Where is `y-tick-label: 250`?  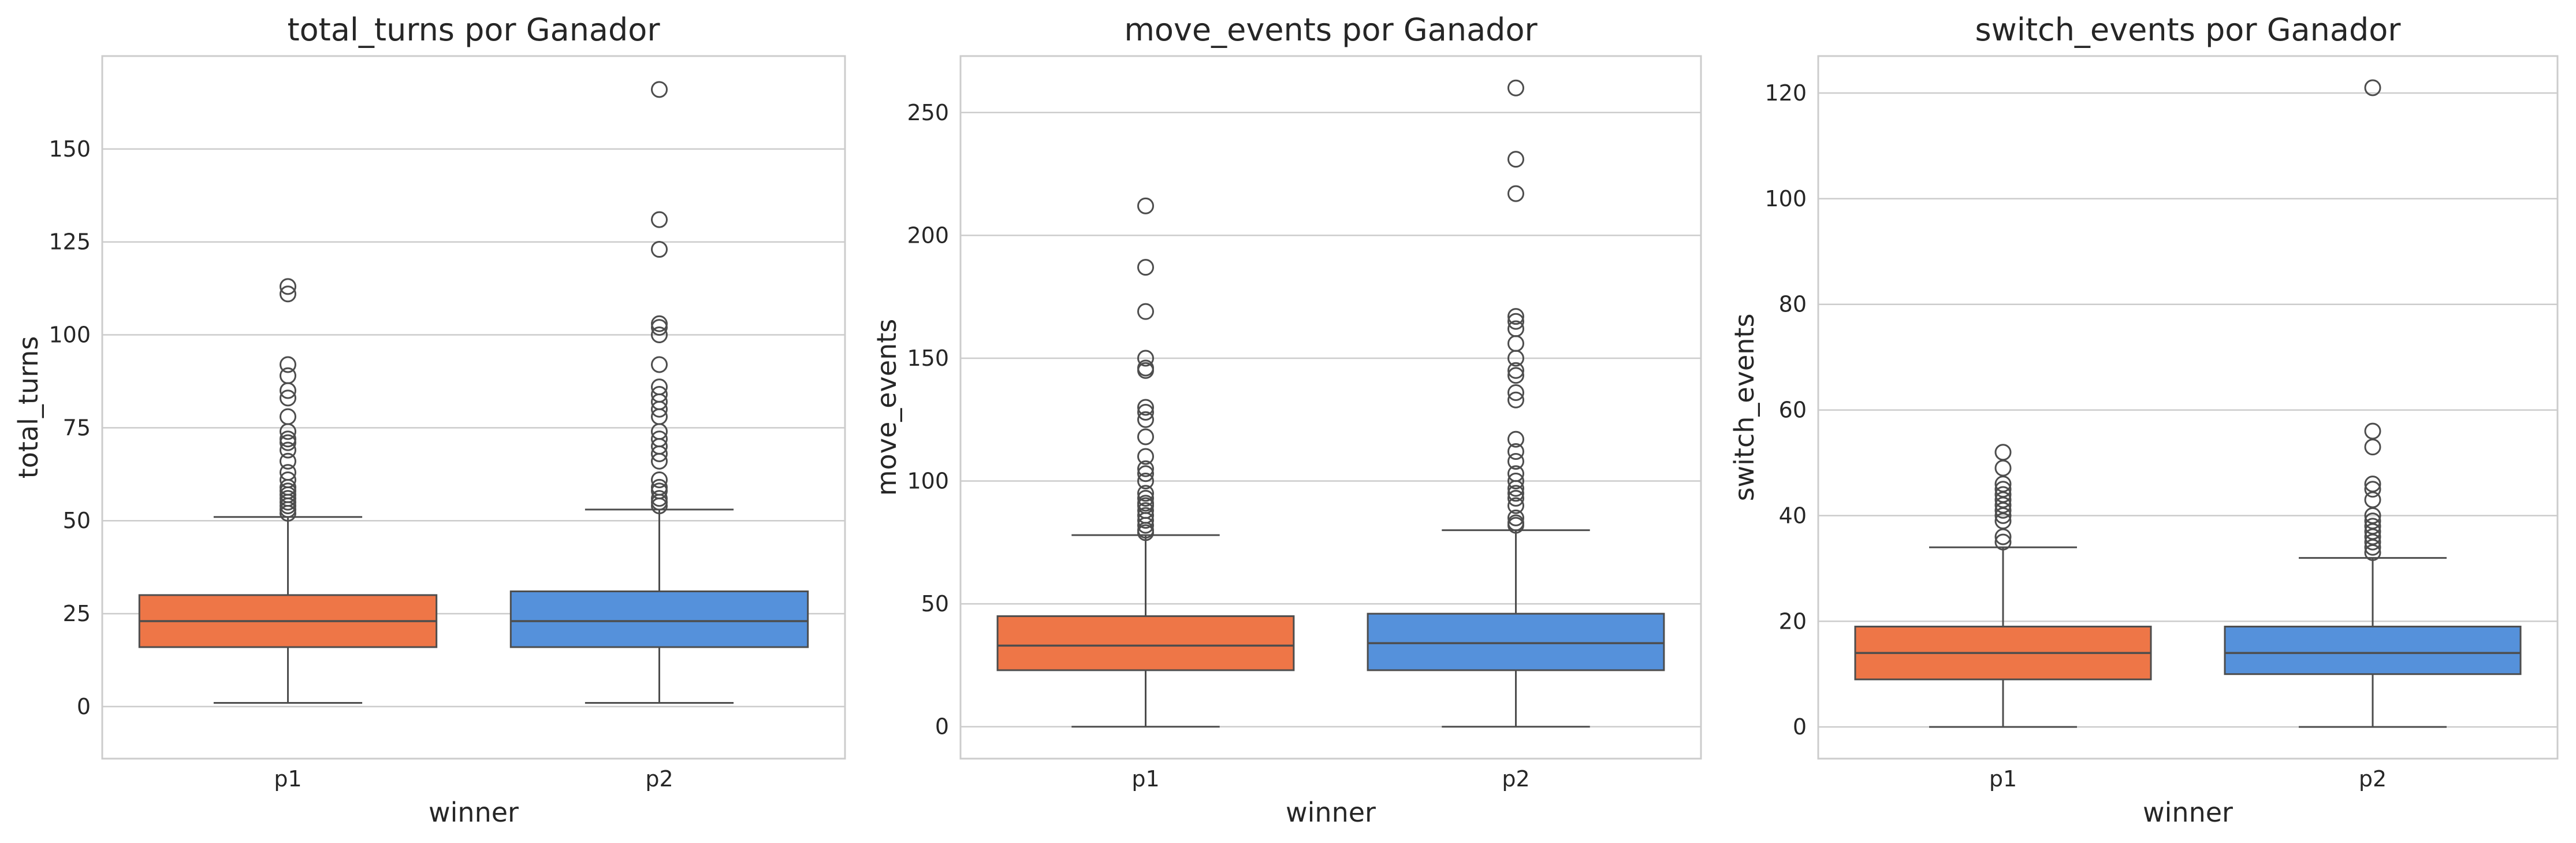 y-tick-label: 250 is located at coordinates (928, 112).